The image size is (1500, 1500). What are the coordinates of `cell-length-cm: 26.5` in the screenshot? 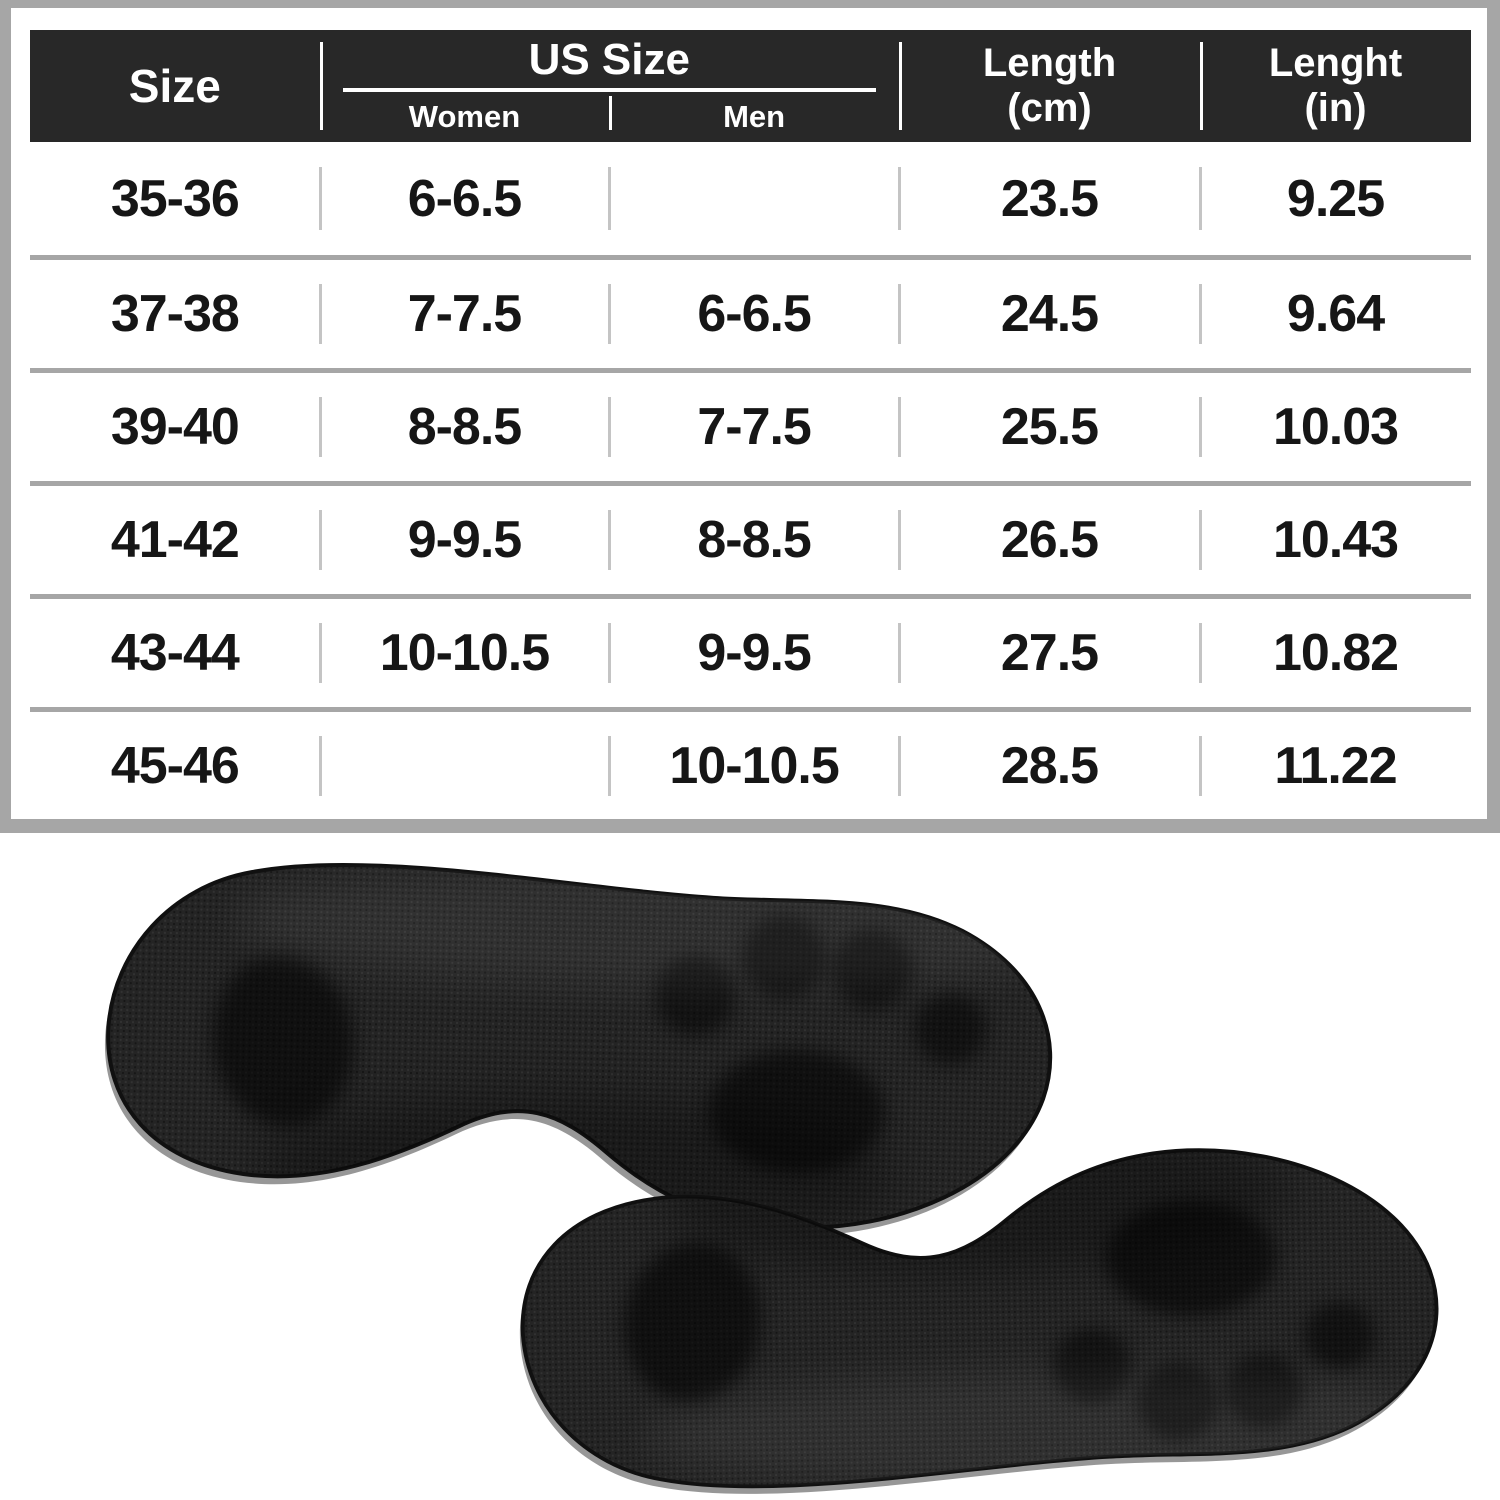 It's located at (1048, 540).